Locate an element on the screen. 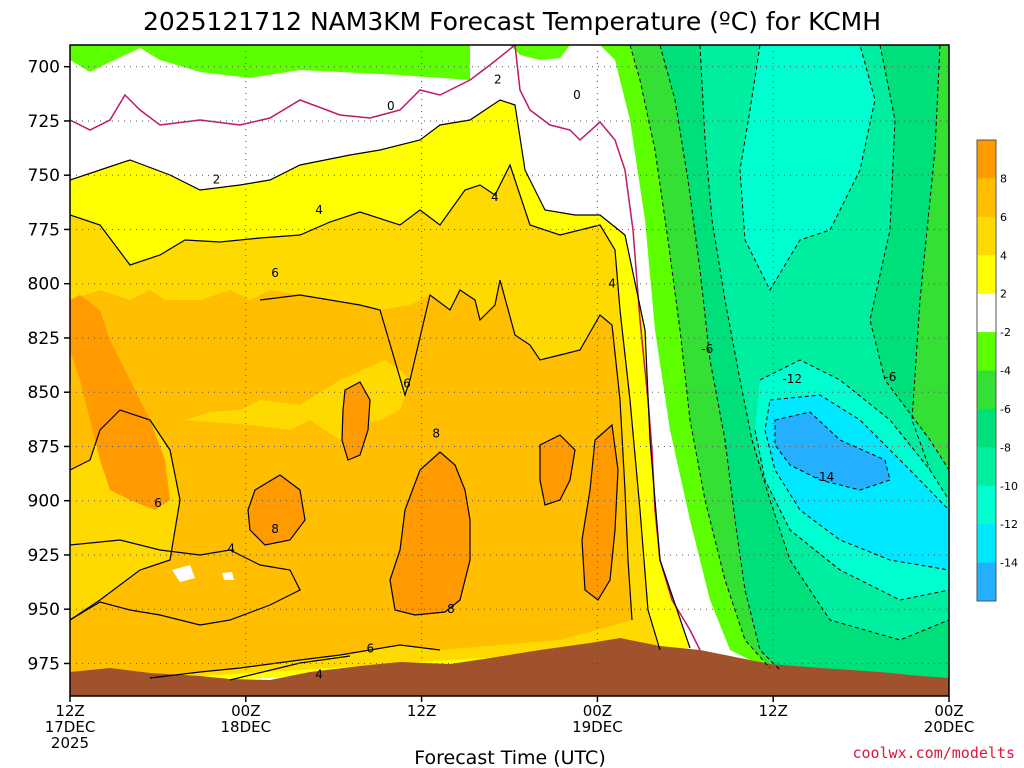  colorbar-frame is located at coordinates (986, 370).